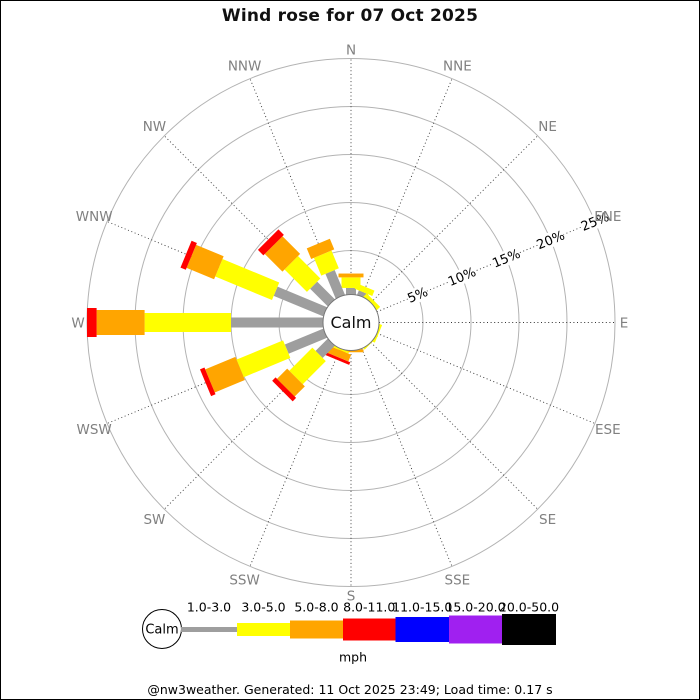 The image size is (700, 700). I want to click on legend-swatch-8.0-11.0, so click(369, 629).